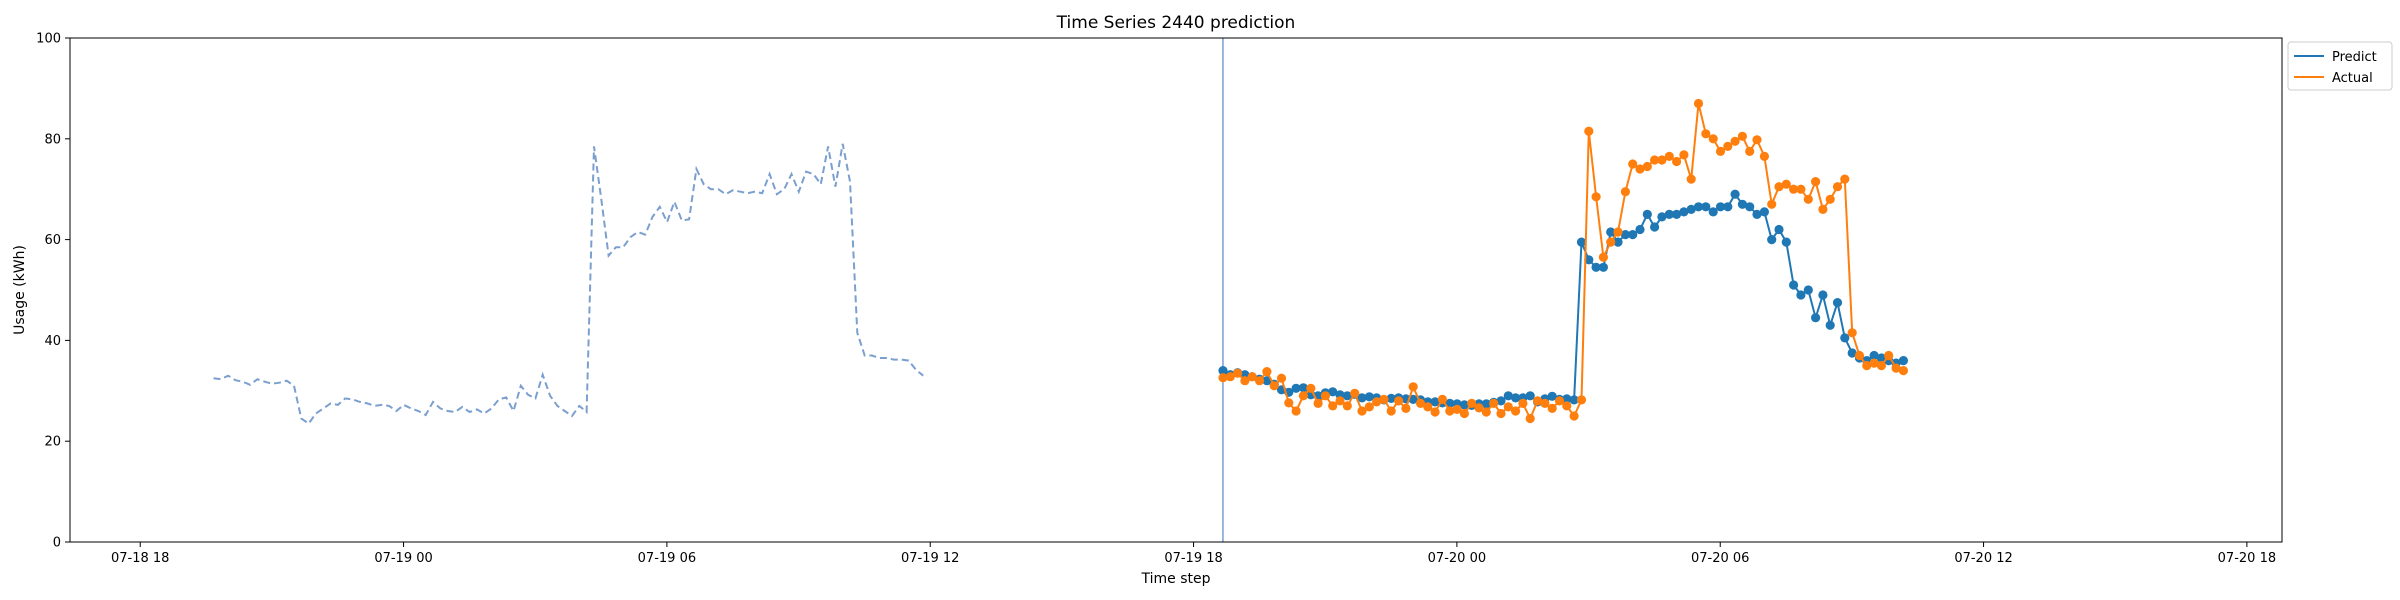 This screenshot has width=2400, height=600. Describe the element at coordinates (52, 442) in the screenshot. I see `y-tick-label: 20` at that location.